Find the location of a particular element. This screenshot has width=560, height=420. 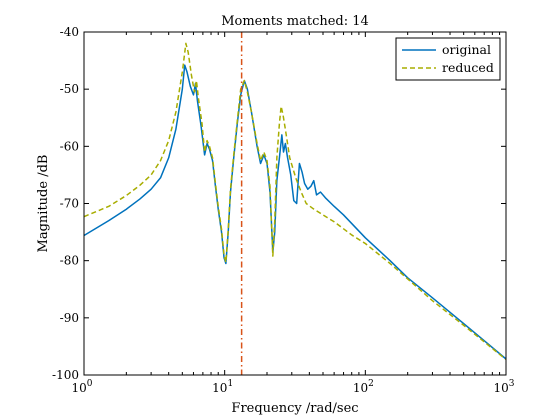

x-tick-label: 10³ is located at coordinates (503, 387).